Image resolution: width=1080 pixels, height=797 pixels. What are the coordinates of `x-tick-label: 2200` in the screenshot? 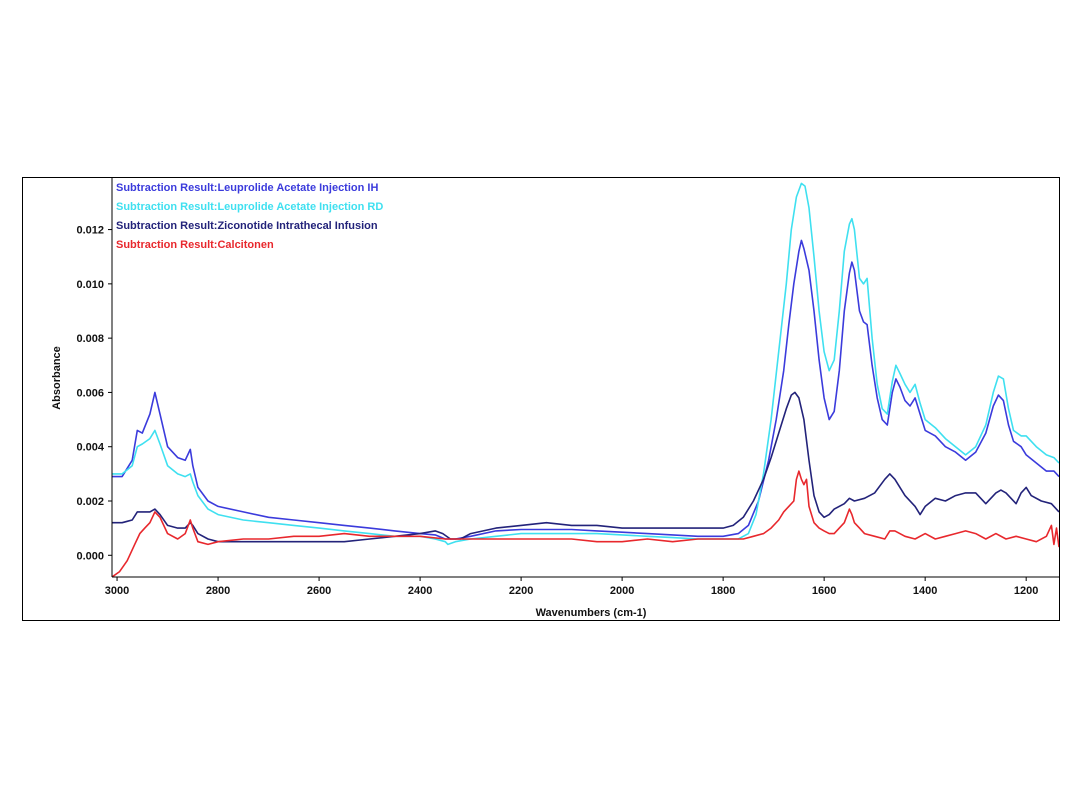 It's located at (521, 591).